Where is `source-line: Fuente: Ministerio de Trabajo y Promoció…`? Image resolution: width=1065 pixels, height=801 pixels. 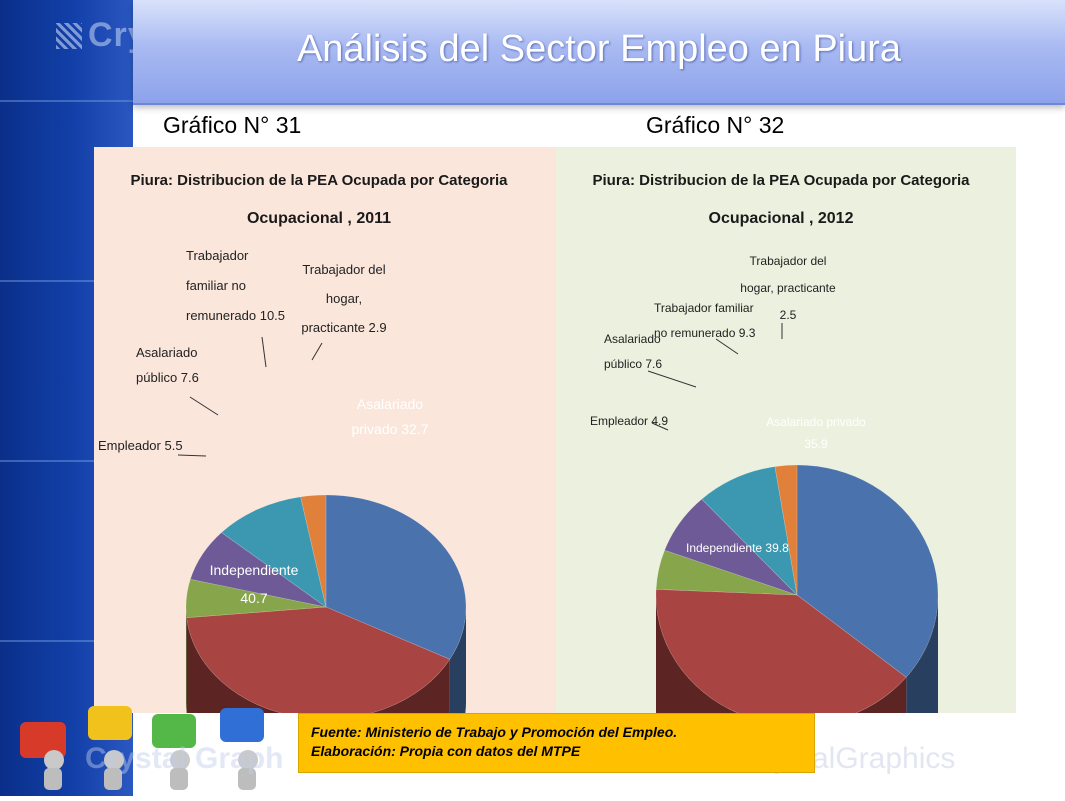 source-line: Fuente: Ministerio de Trabajo y Promoció… is located at coordinates (494, 732).